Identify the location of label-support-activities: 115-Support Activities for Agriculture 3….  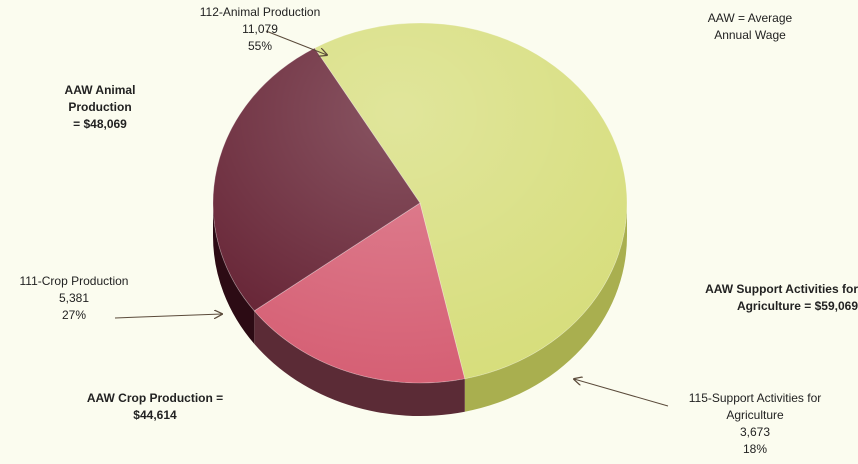
(755, 424).